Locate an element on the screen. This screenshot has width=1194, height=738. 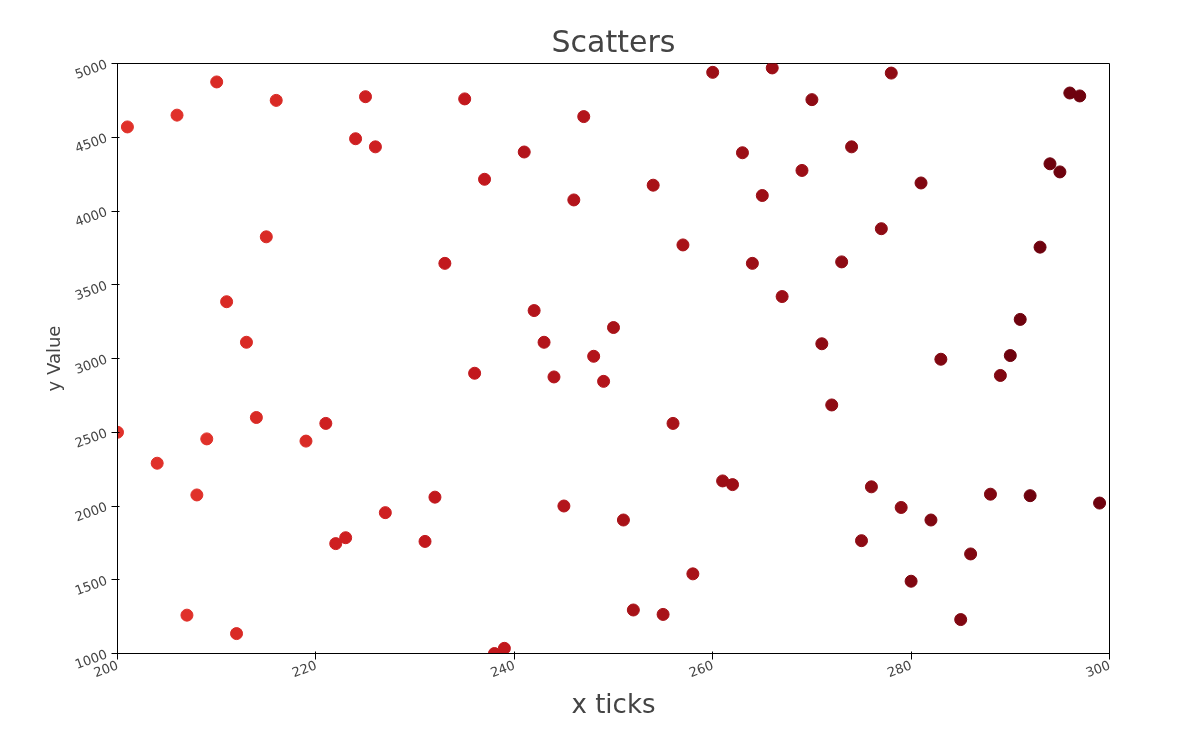
y-tick-label: 3000 is located at coordinates (91, 364).